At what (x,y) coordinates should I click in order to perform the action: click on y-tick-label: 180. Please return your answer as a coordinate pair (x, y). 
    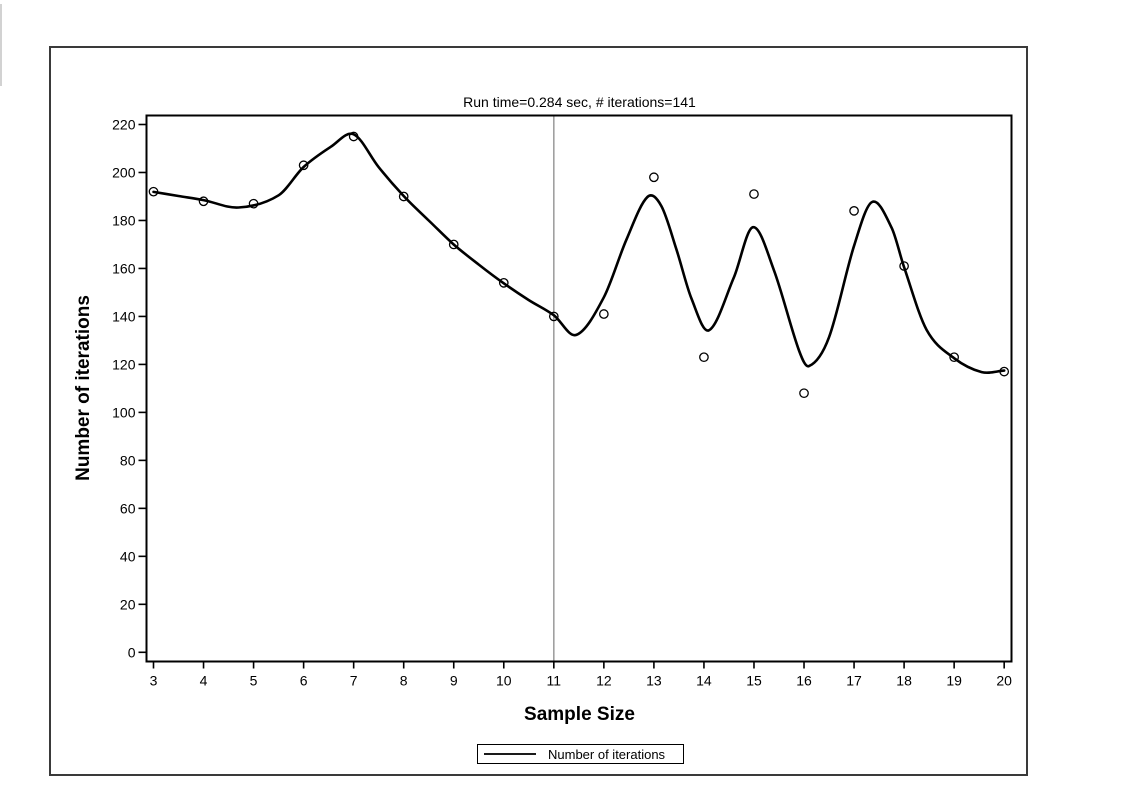
    Looking at the image, I should click on (124, 220).